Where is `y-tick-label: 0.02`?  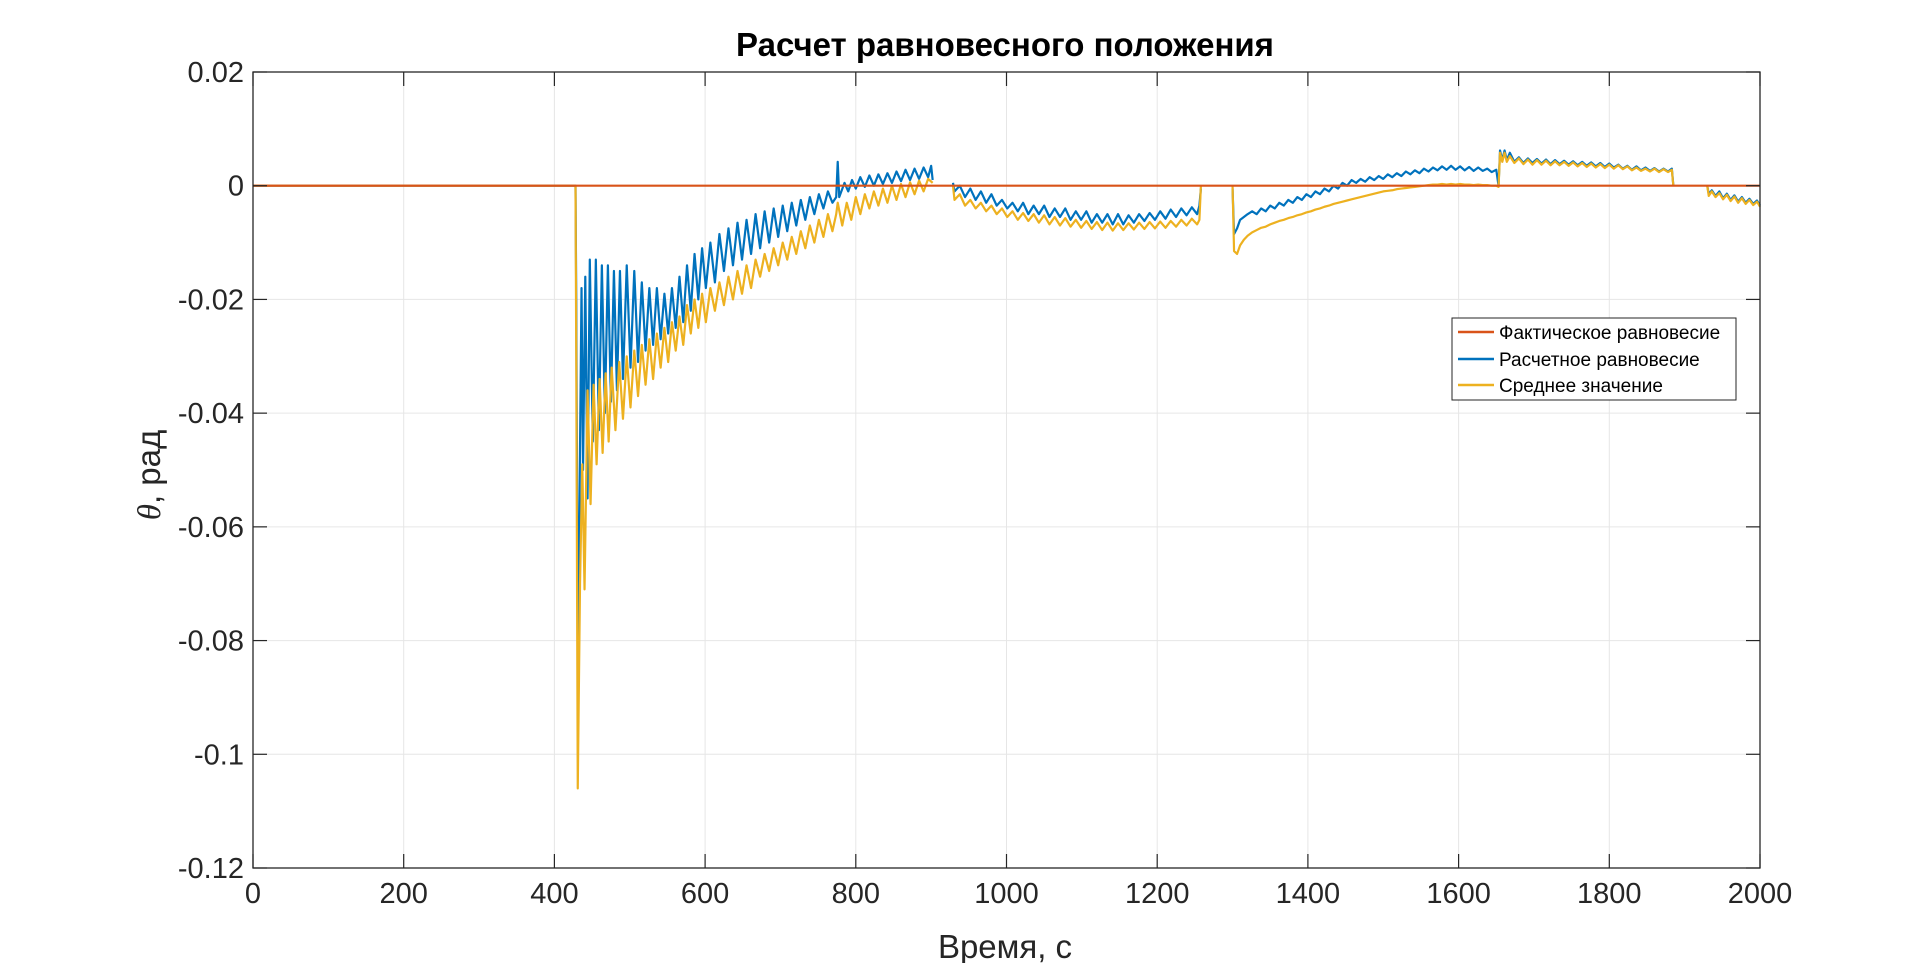
y-tick-label: 0.02 is located at coordinates (216, 73).